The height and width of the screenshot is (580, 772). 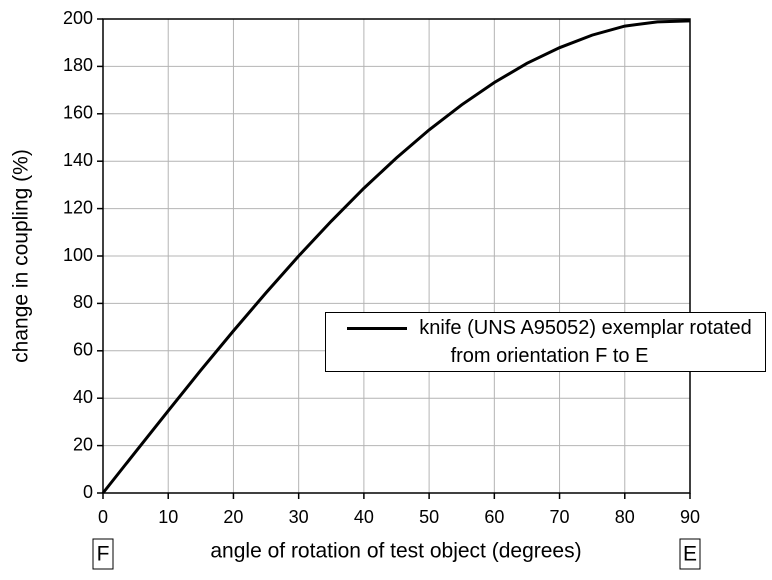 I want to click on y-tick-label: 0, so click(x=88, y=492).